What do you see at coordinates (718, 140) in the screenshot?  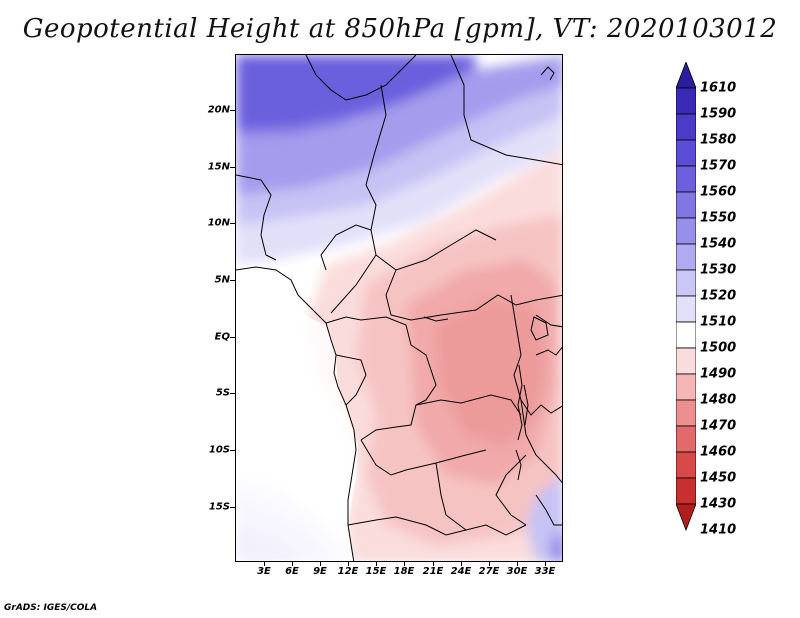 I see `colorbar-label: 1580` at bounding box center [718, 140].